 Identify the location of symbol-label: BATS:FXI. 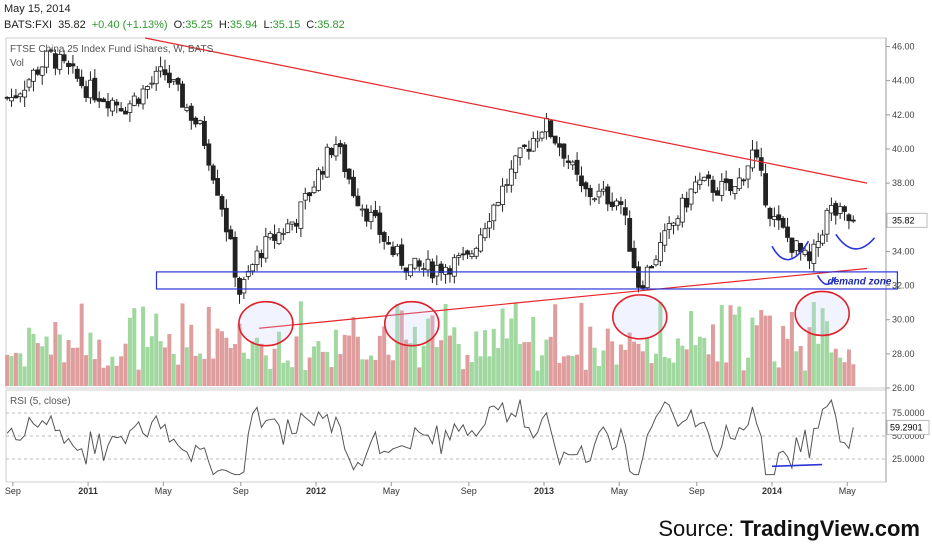
(28, 25).